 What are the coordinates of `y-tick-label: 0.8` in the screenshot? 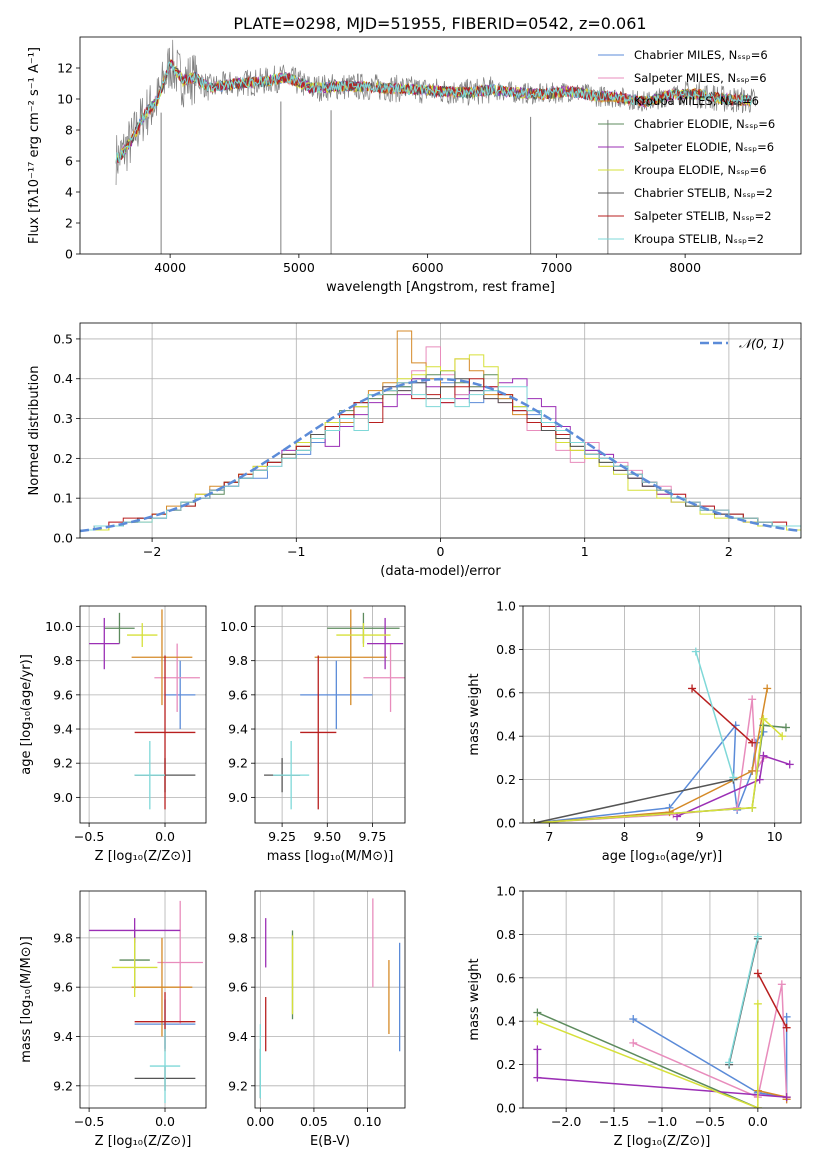 It's located at (506, 649).